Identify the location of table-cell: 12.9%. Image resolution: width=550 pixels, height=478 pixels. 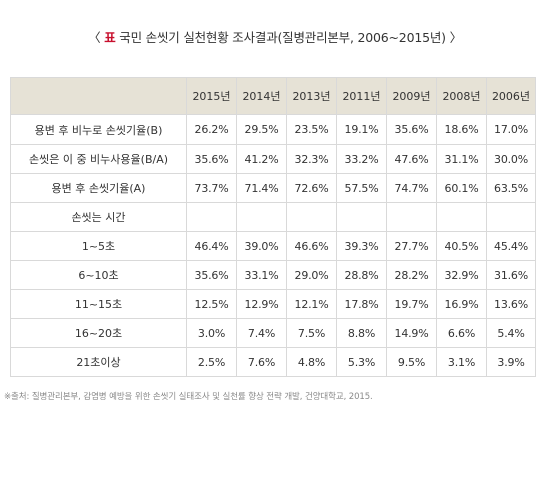
(261, 304).